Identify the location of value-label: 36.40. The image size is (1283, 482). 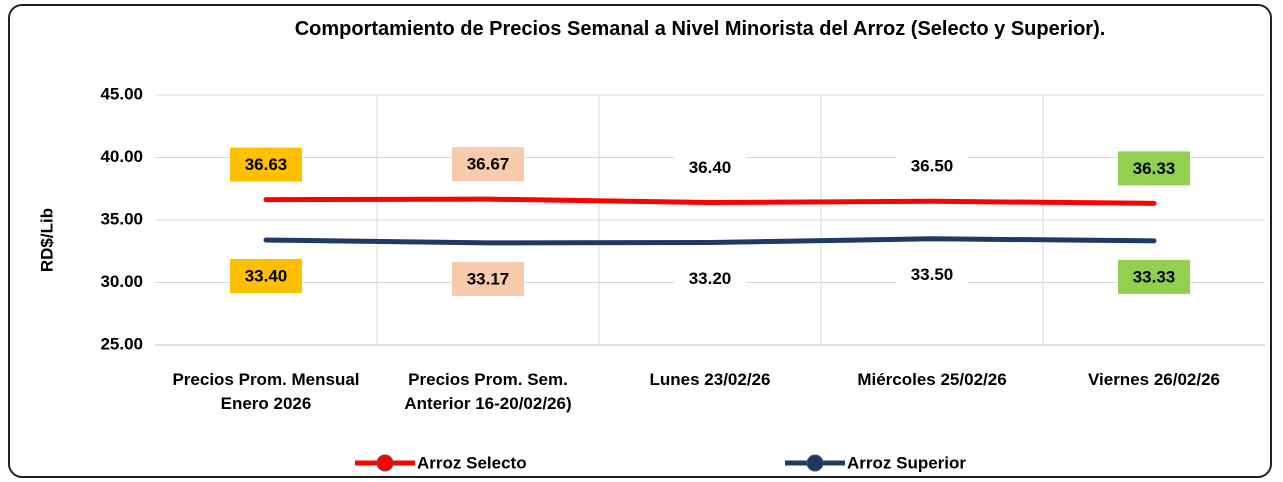
(710, 167).